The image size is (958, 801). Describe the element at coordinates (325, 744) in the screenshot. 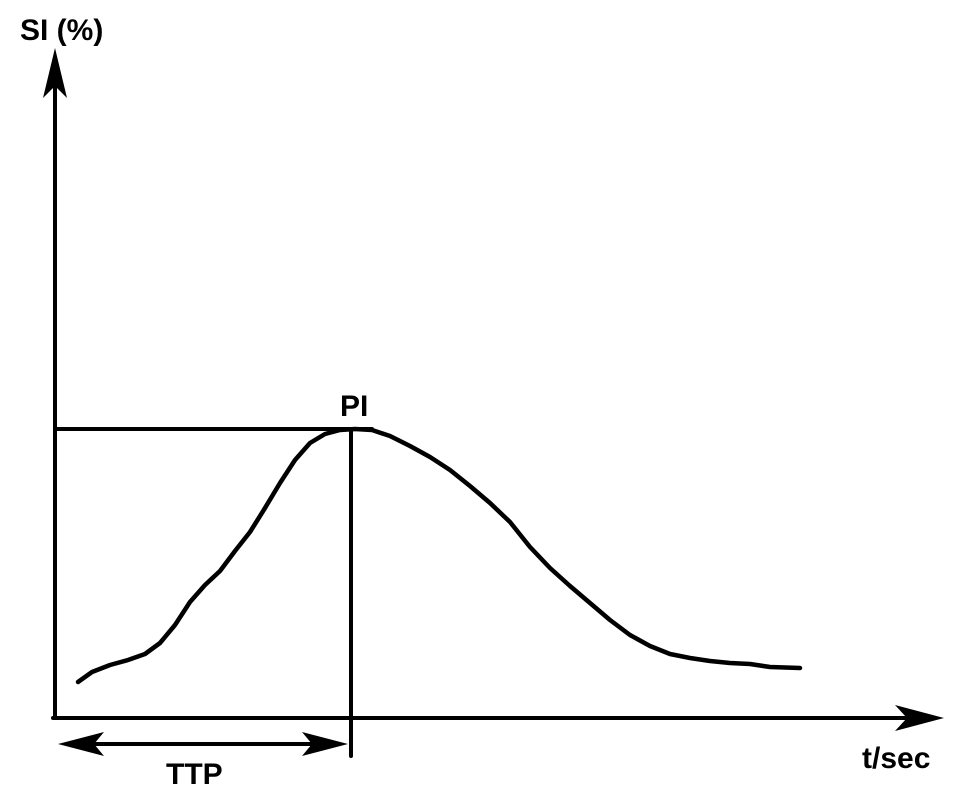

I see `ttp-arrow-right-head` at that location.